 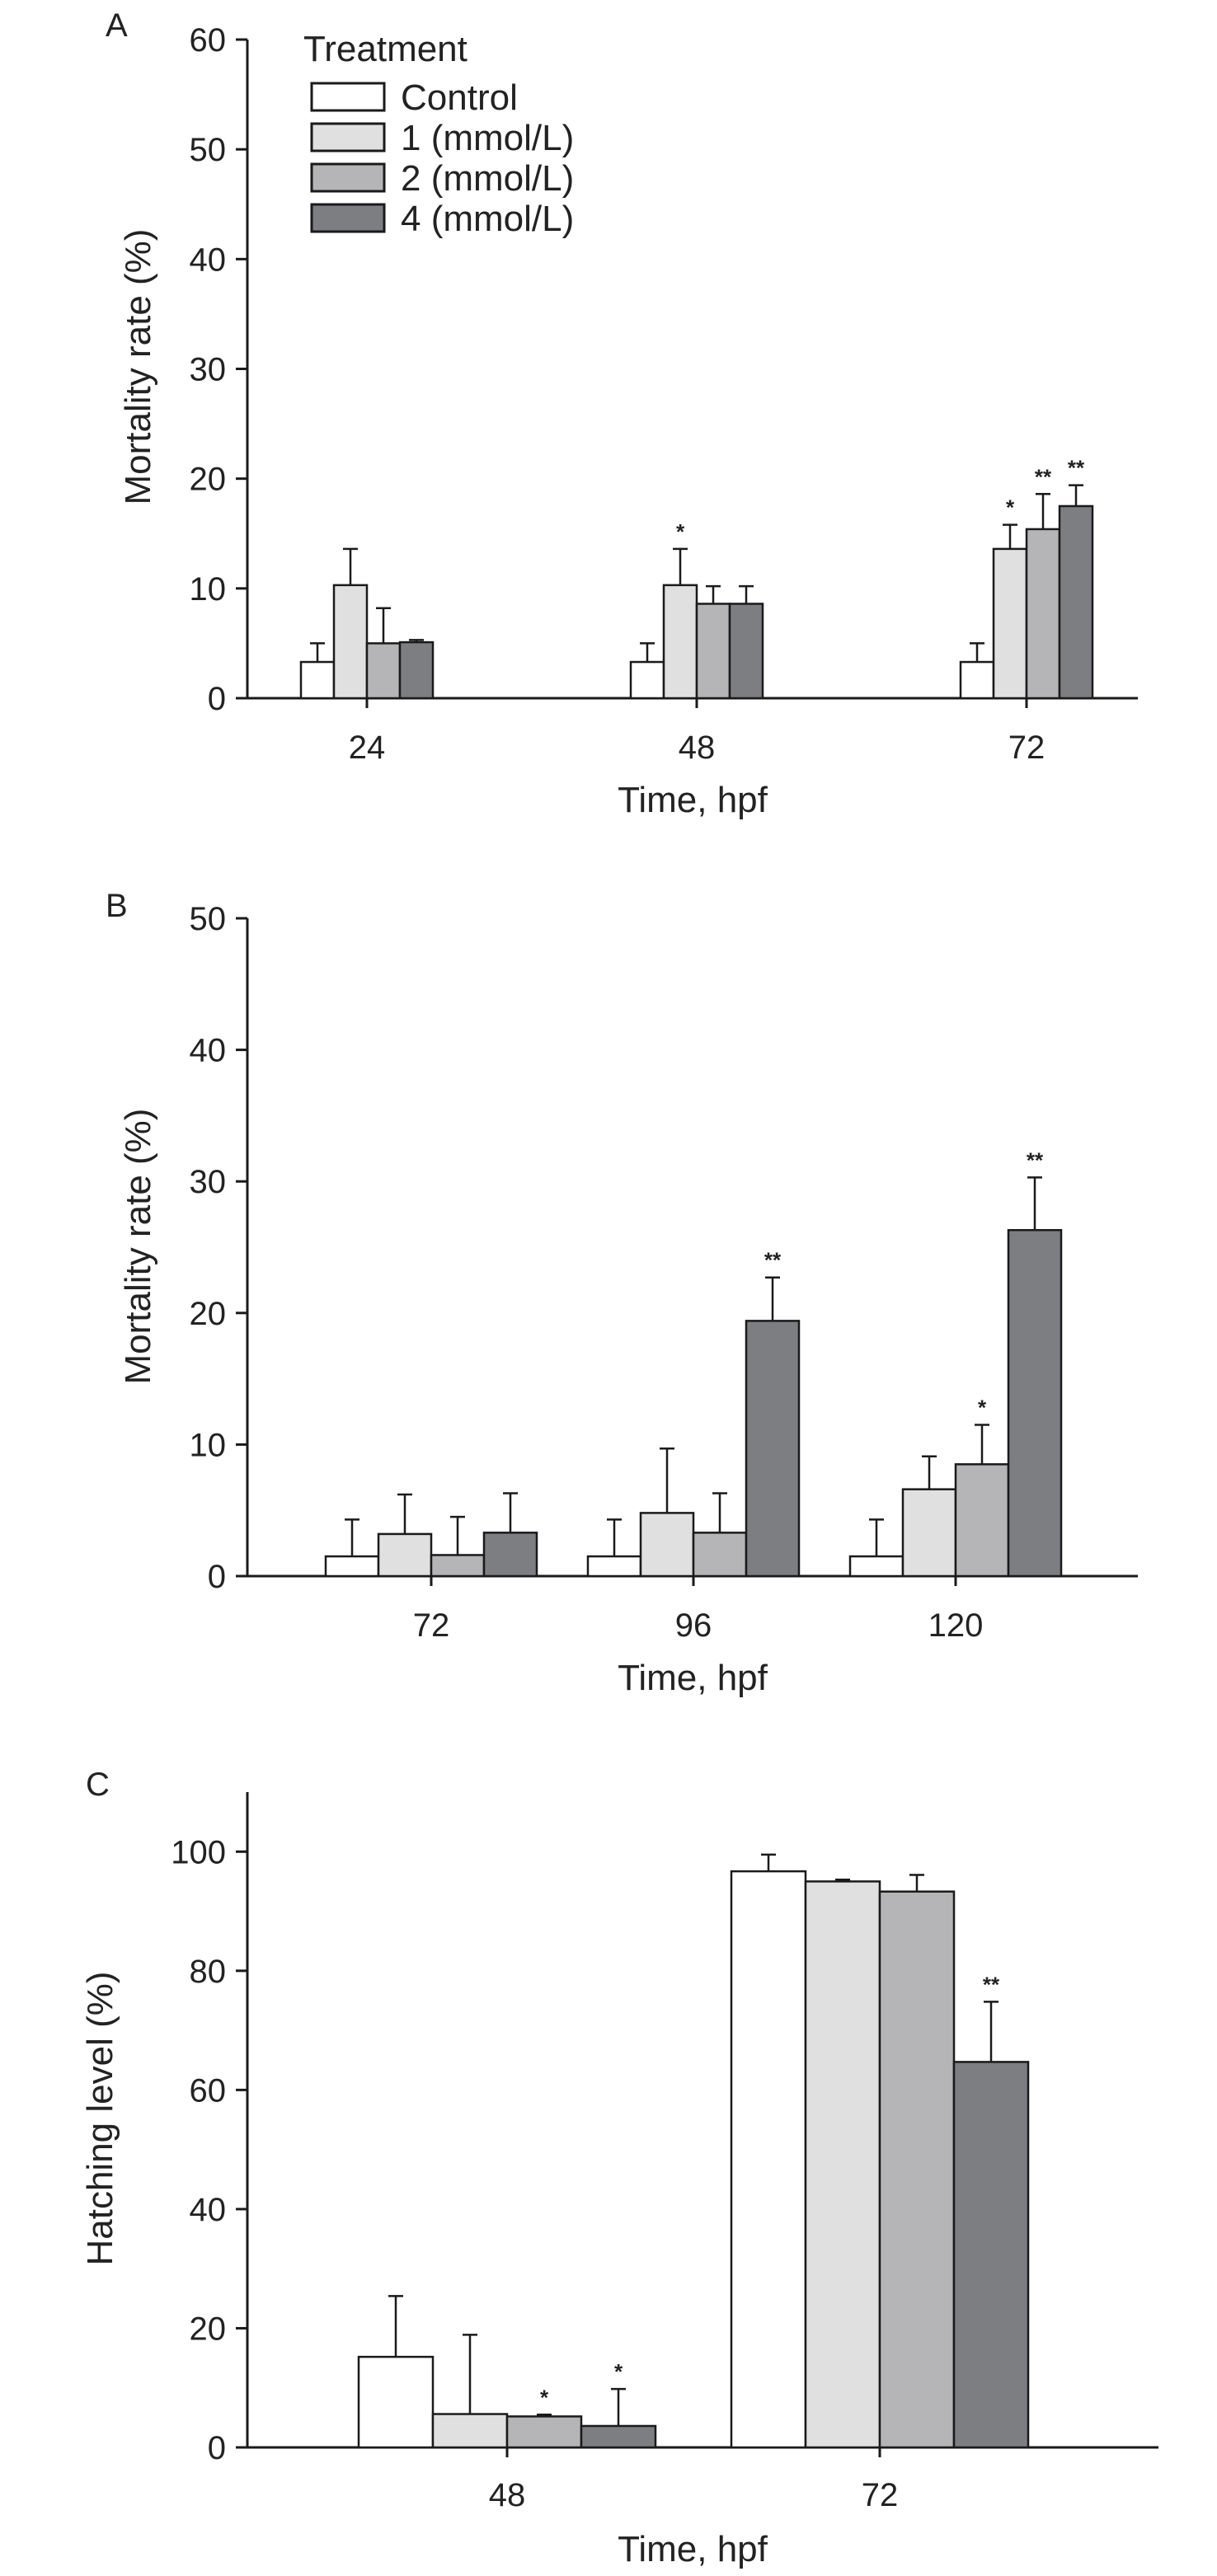 I want to click on panel-a-y-tick-label: 10, so click(x=208, y=589).